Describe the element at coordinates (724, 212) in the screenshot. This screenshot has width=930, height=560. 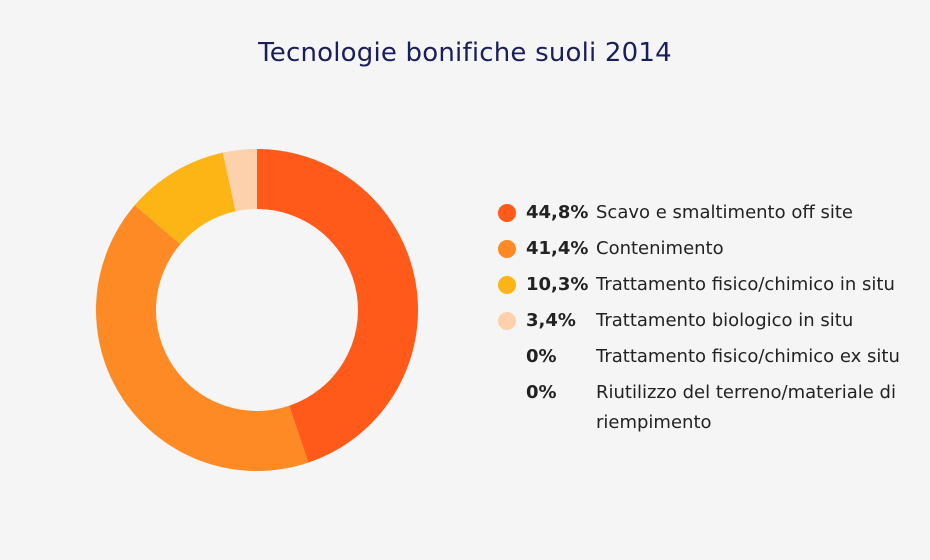
I see `legend-label: Scavo e smaltimento off site` at that location.